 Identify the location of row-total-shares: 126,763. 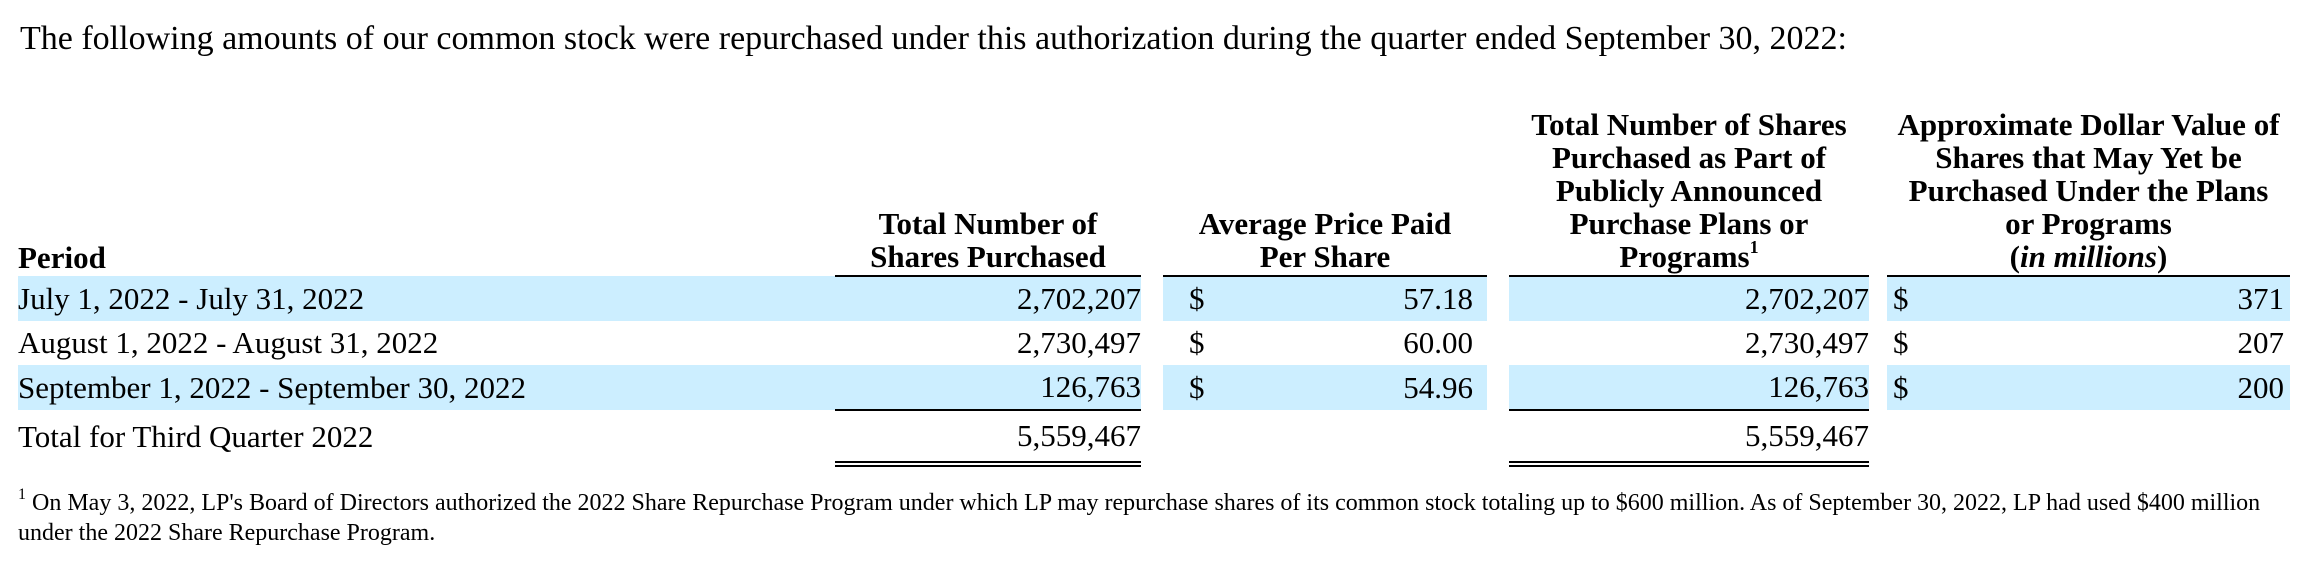
(988, 387).